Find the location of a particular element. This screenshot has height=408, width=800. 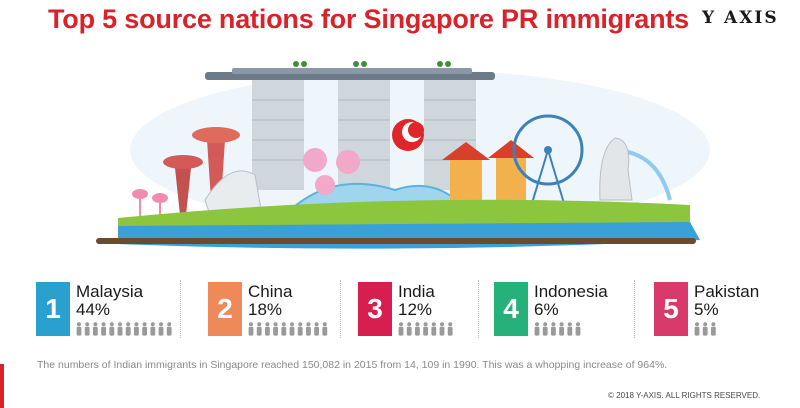

country-percent: 6% is located at coordinates (546, 309).